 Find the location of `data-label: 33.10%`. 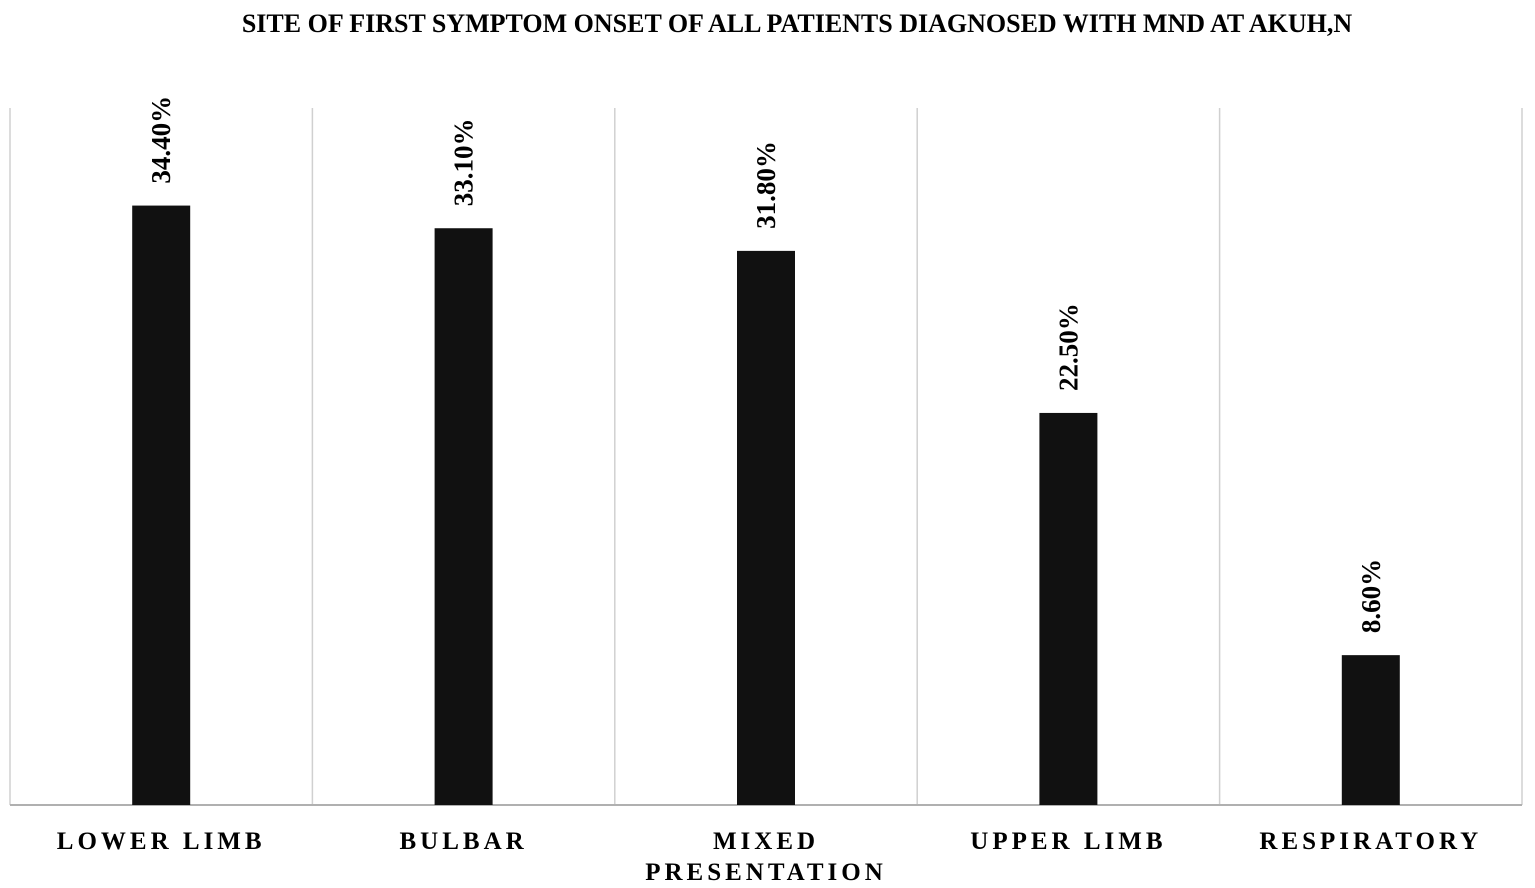

data-label: 33.10% is located at coordinates (464, 162).